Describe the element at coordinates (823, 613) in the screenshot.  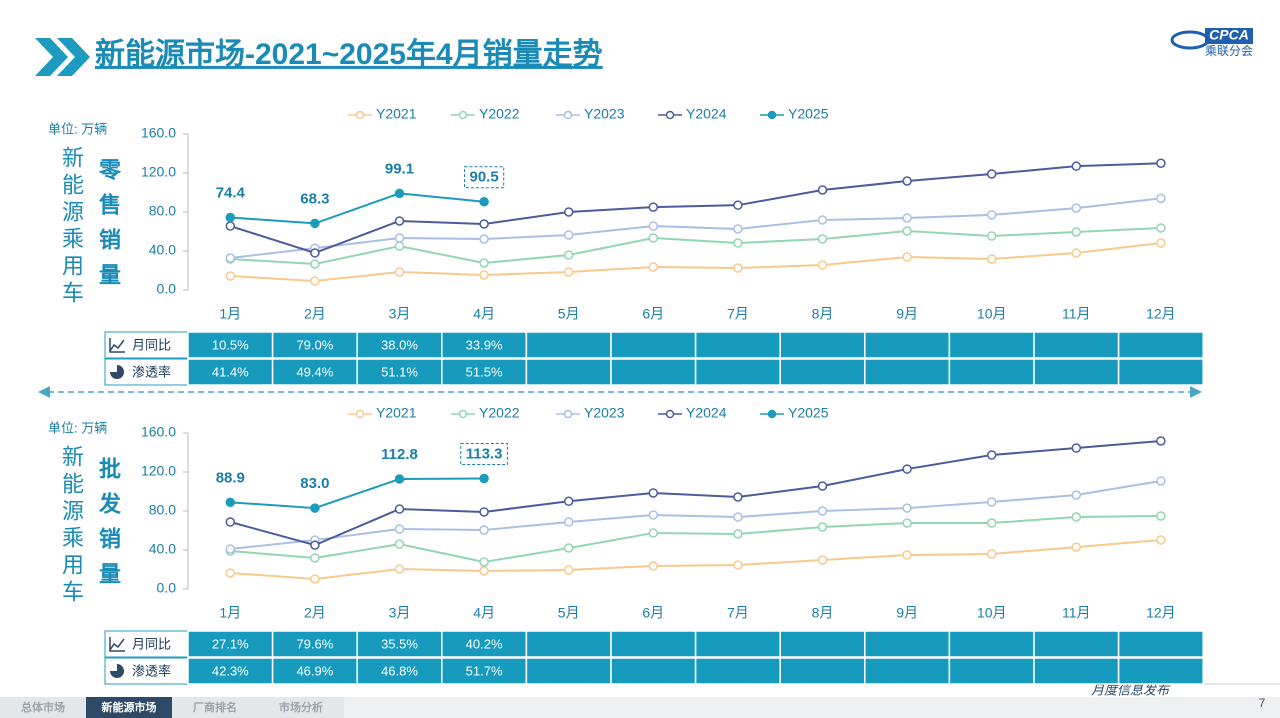
I see `x-tick-label: 8月` at that location.